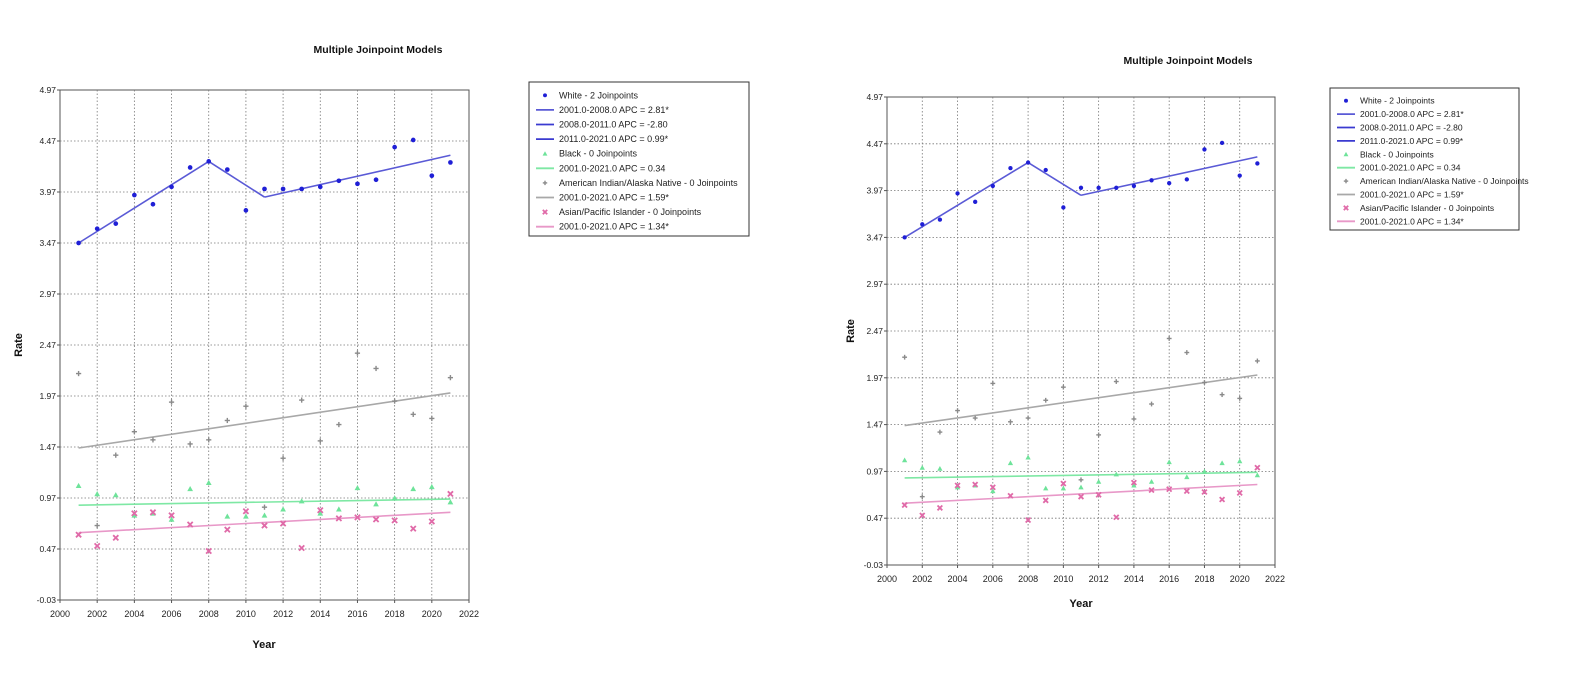  What do you see at coordinates (1410, 168) in the screenshot?
I see `legend-label-6: 2001.0-2021.0 APC = 0.34` at bounding box center [1410, 168].